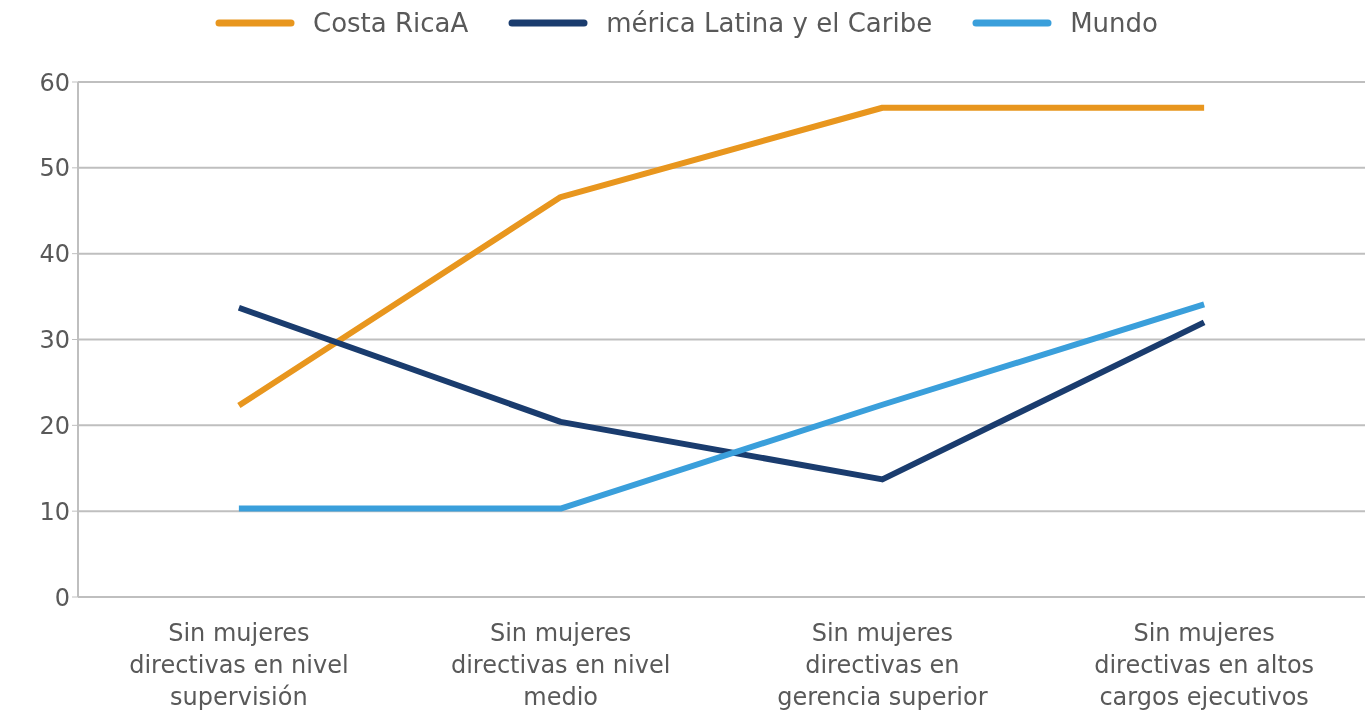 This screenshot has width=1367, height=727. I want to click on y-tick-label: 30, so click(54, 340).